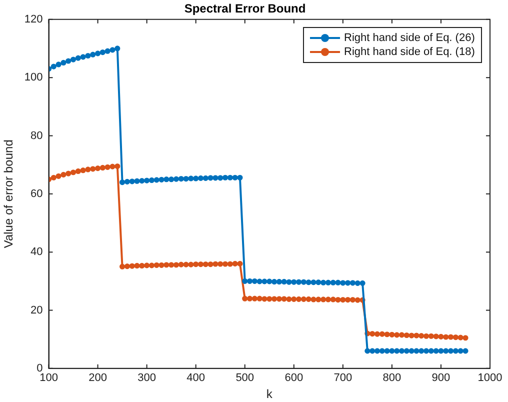 Image resolution: width=508 pixels, height=402 pixels. Describe the element at coordinates (343, 378) in the screenshot. I see `x-tick-label: 700` at that location.